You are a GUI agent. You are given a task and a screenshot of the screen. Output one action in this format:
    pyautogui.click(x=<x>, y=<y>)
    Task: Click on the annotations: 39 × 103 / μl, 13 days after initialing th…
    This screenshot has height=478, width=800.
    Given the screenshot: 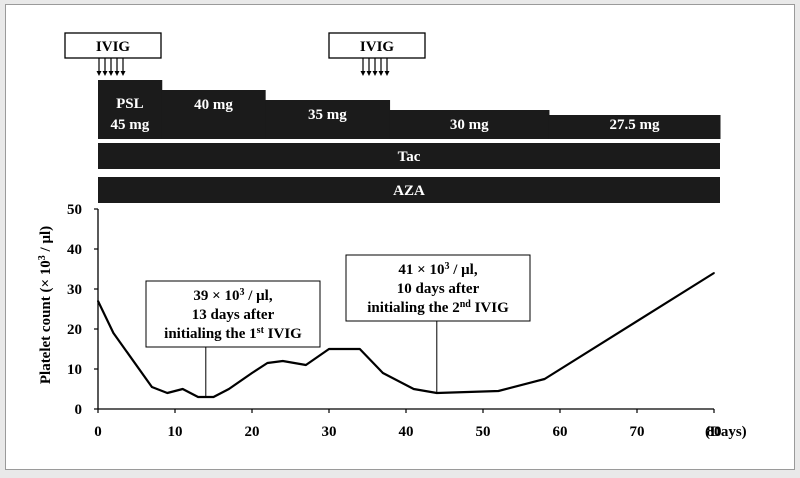 What is the action you would take?
    pyautogui.click(x=338, y=325)
    